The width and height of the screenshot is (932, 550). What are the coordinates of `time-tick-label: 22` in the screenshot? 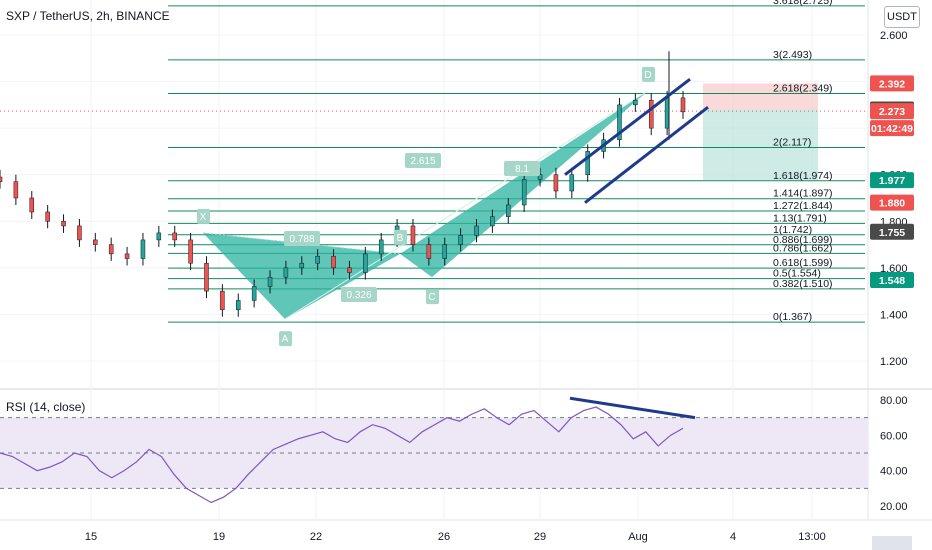 It's located at (316, 537).